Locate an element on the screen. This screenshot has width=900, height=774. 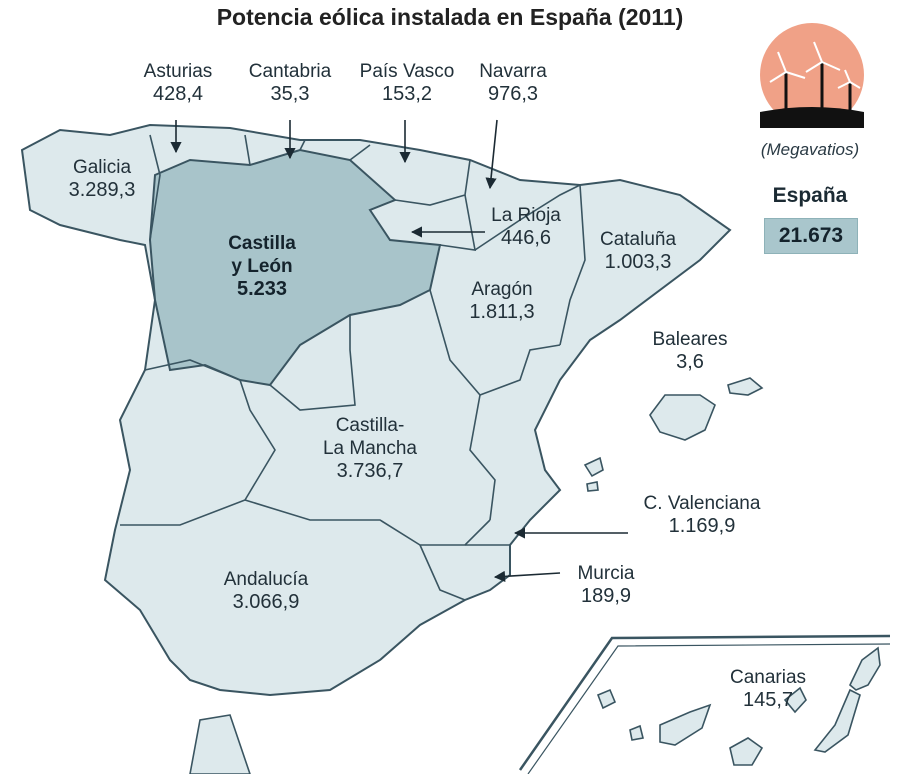
total-value: 21.673 is located at coordinates (811, 236).